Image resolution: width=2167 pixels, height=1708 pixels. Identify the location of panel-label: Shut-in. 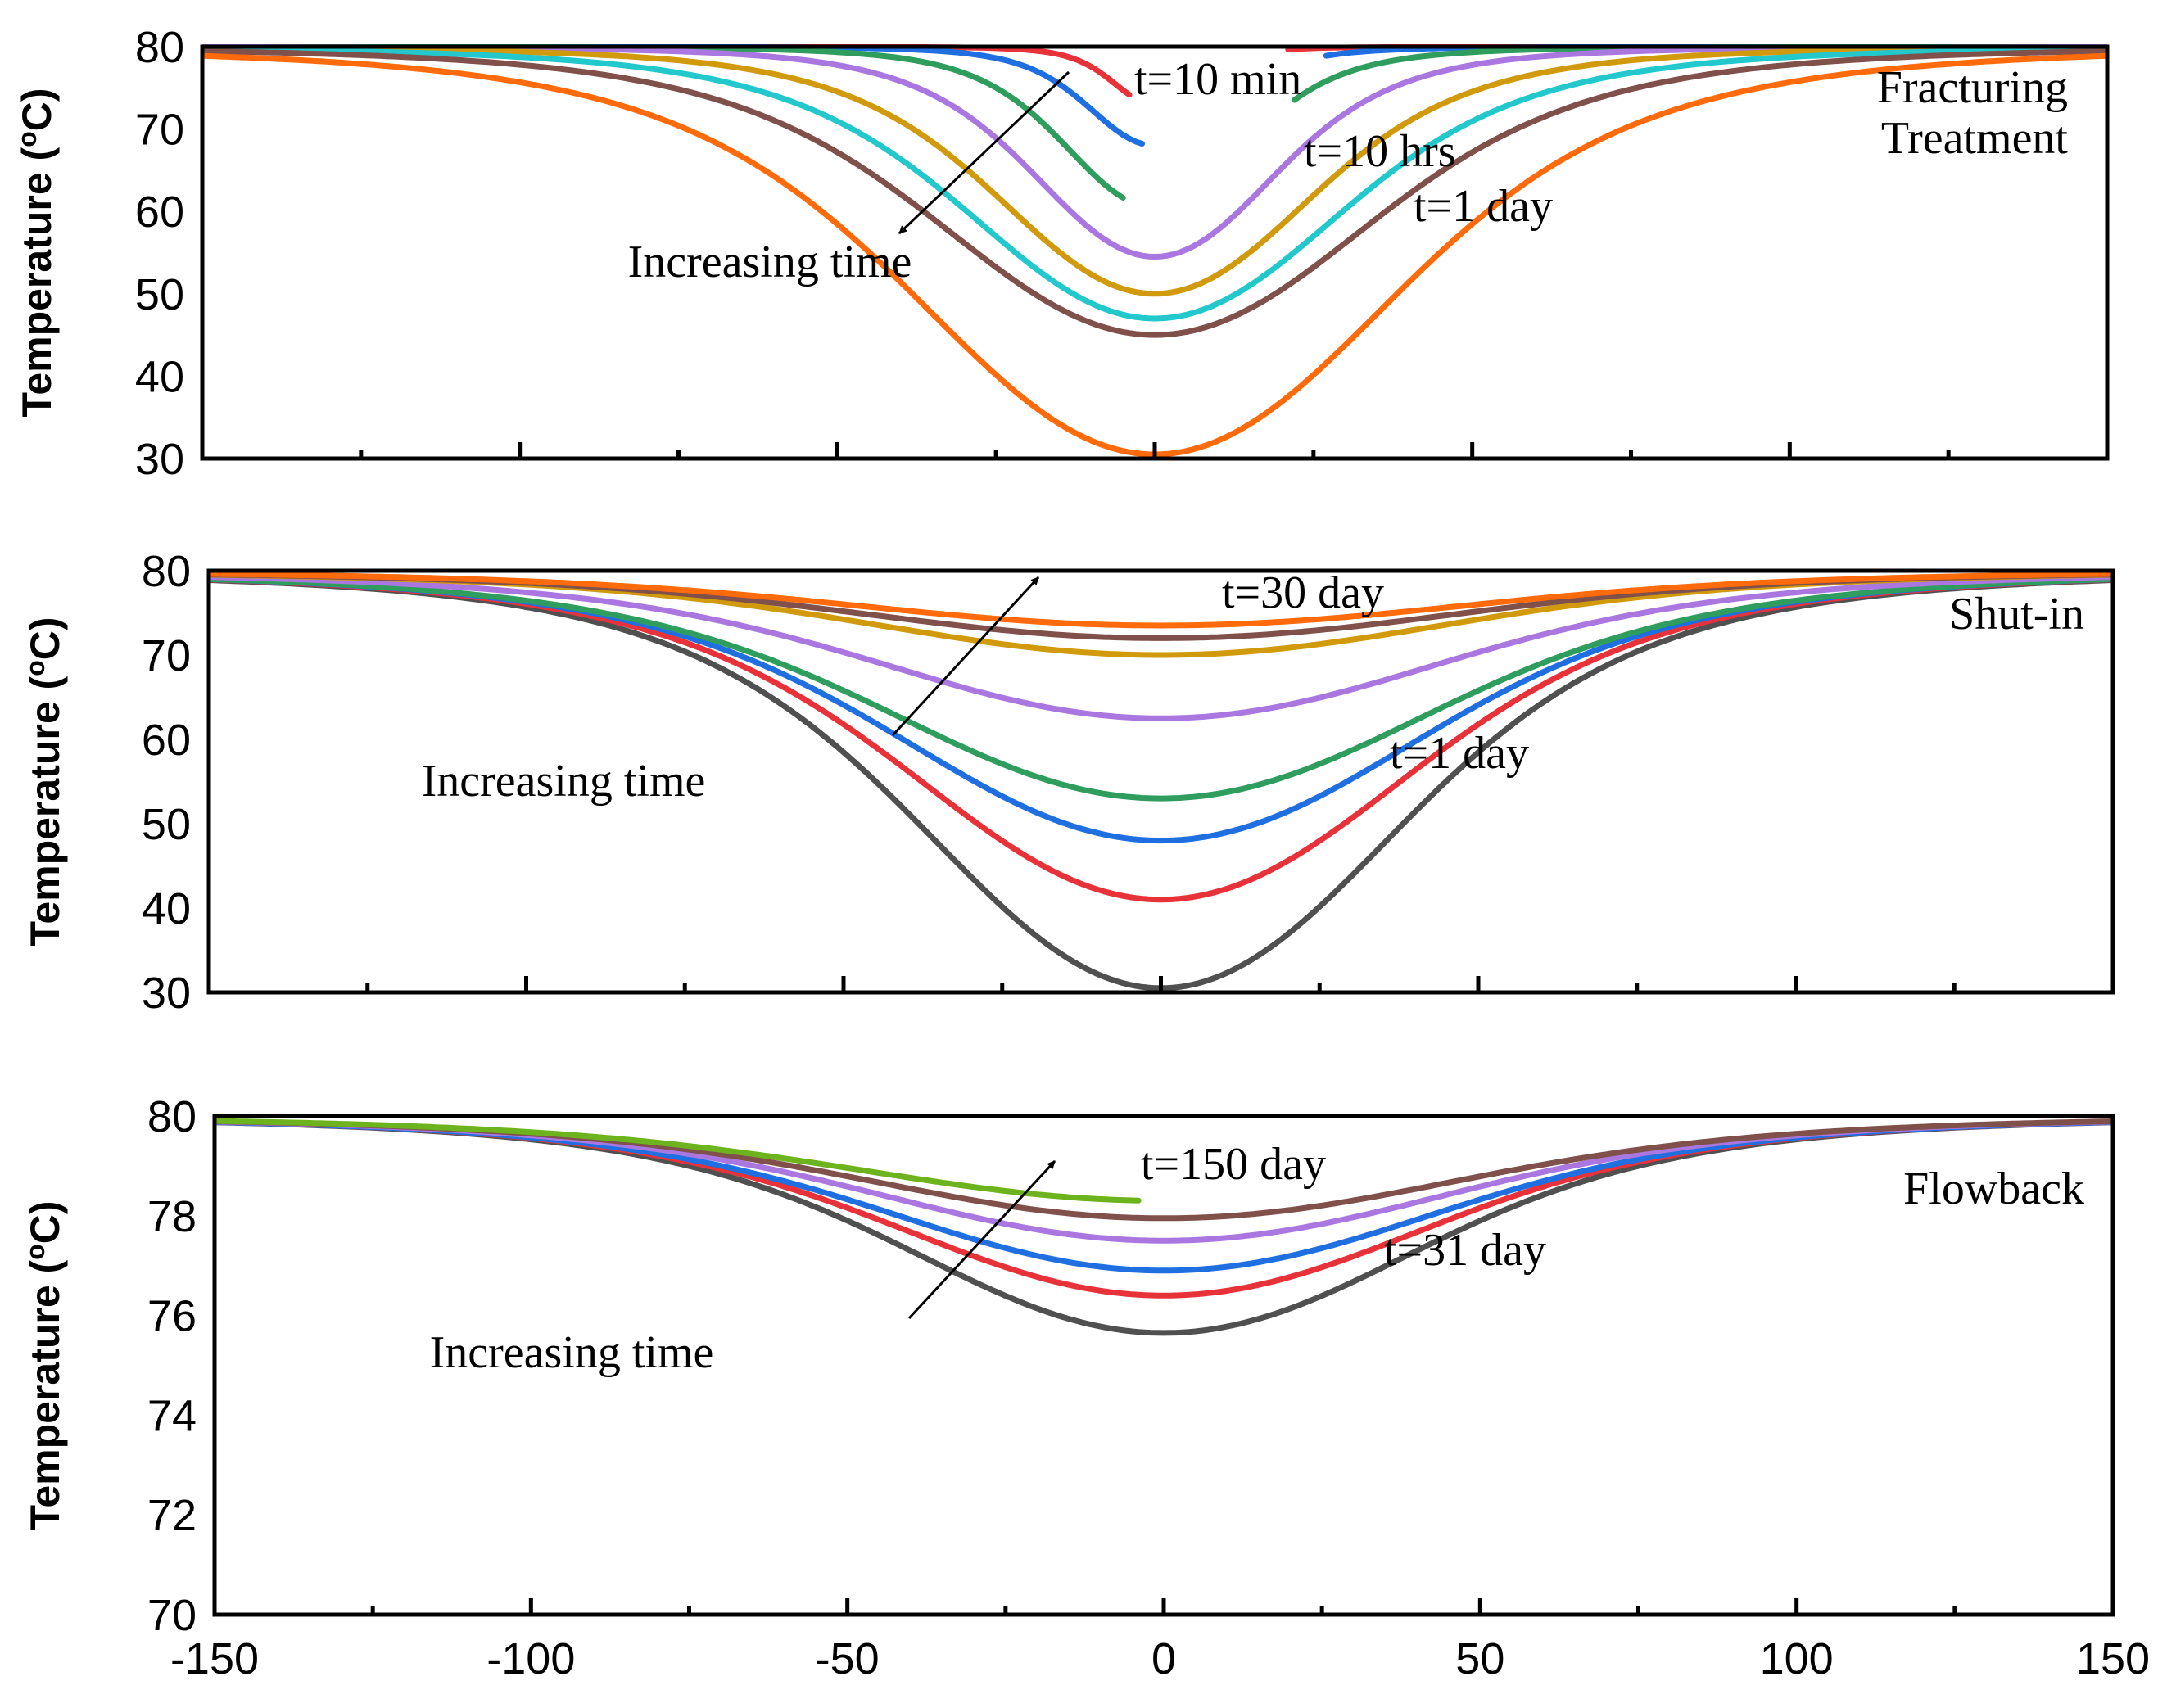
(2016, 614).